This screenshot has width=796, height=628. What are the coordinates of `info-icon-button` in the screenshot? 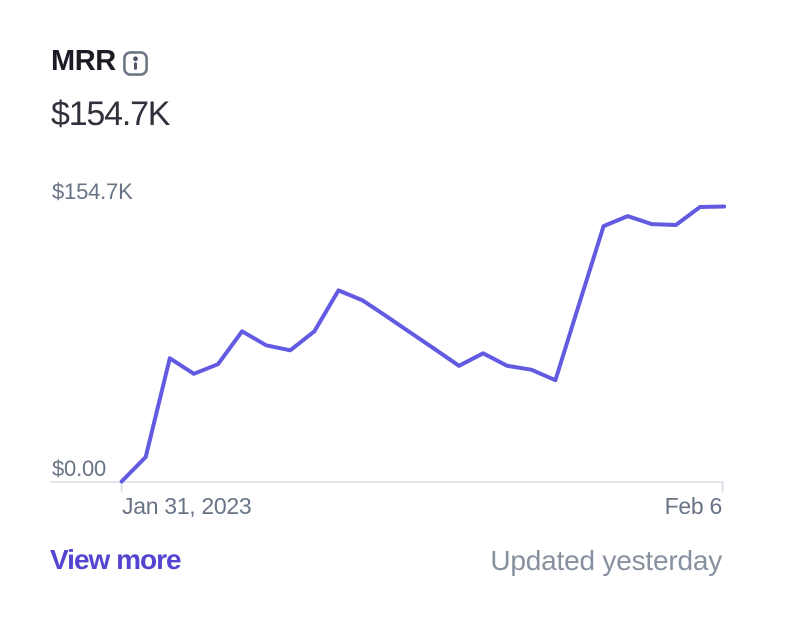 It's located at (135, 63).